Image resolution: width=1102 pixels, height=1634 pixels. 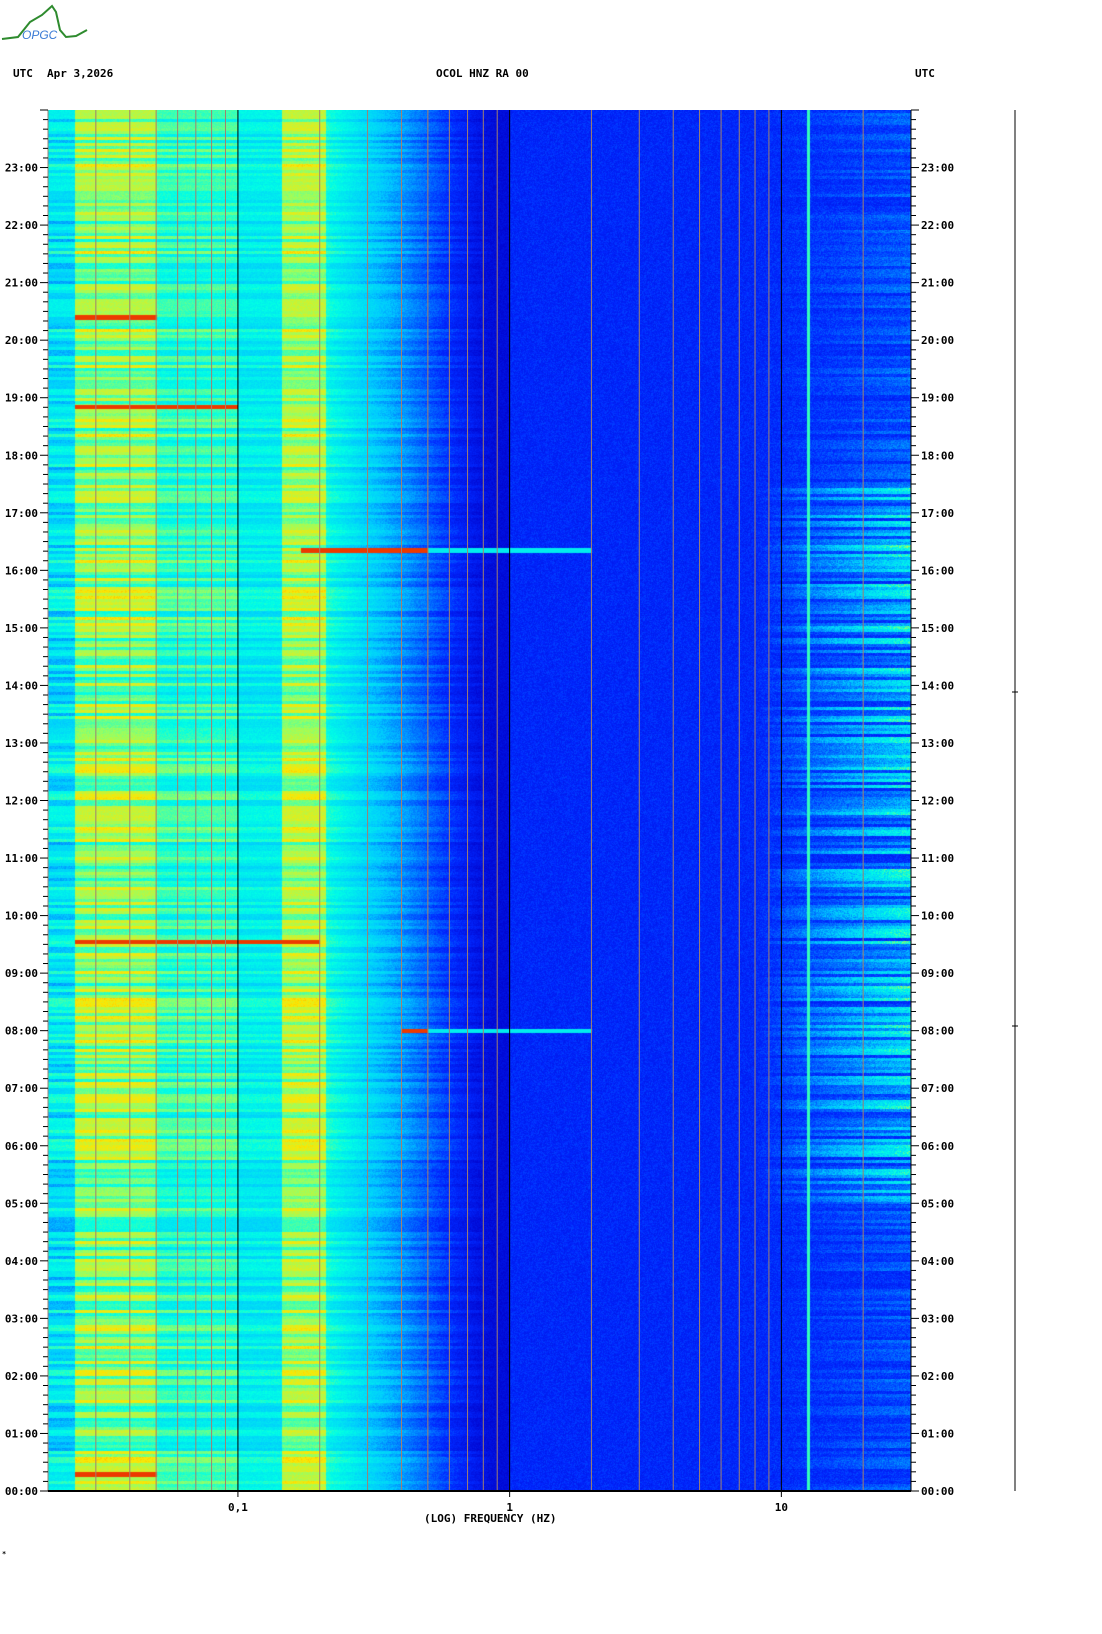 What do you see at coordinates (937, 1031) in the screenshot?
I see `right-time-label: 08:00` at bounding box center [937, 1031].